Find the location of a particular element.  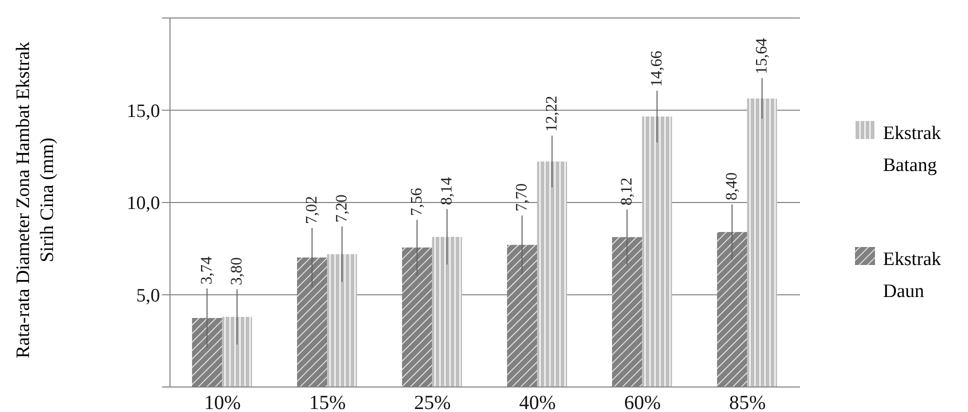

x-tick-label: 10% is located at coordinates (222, 402).